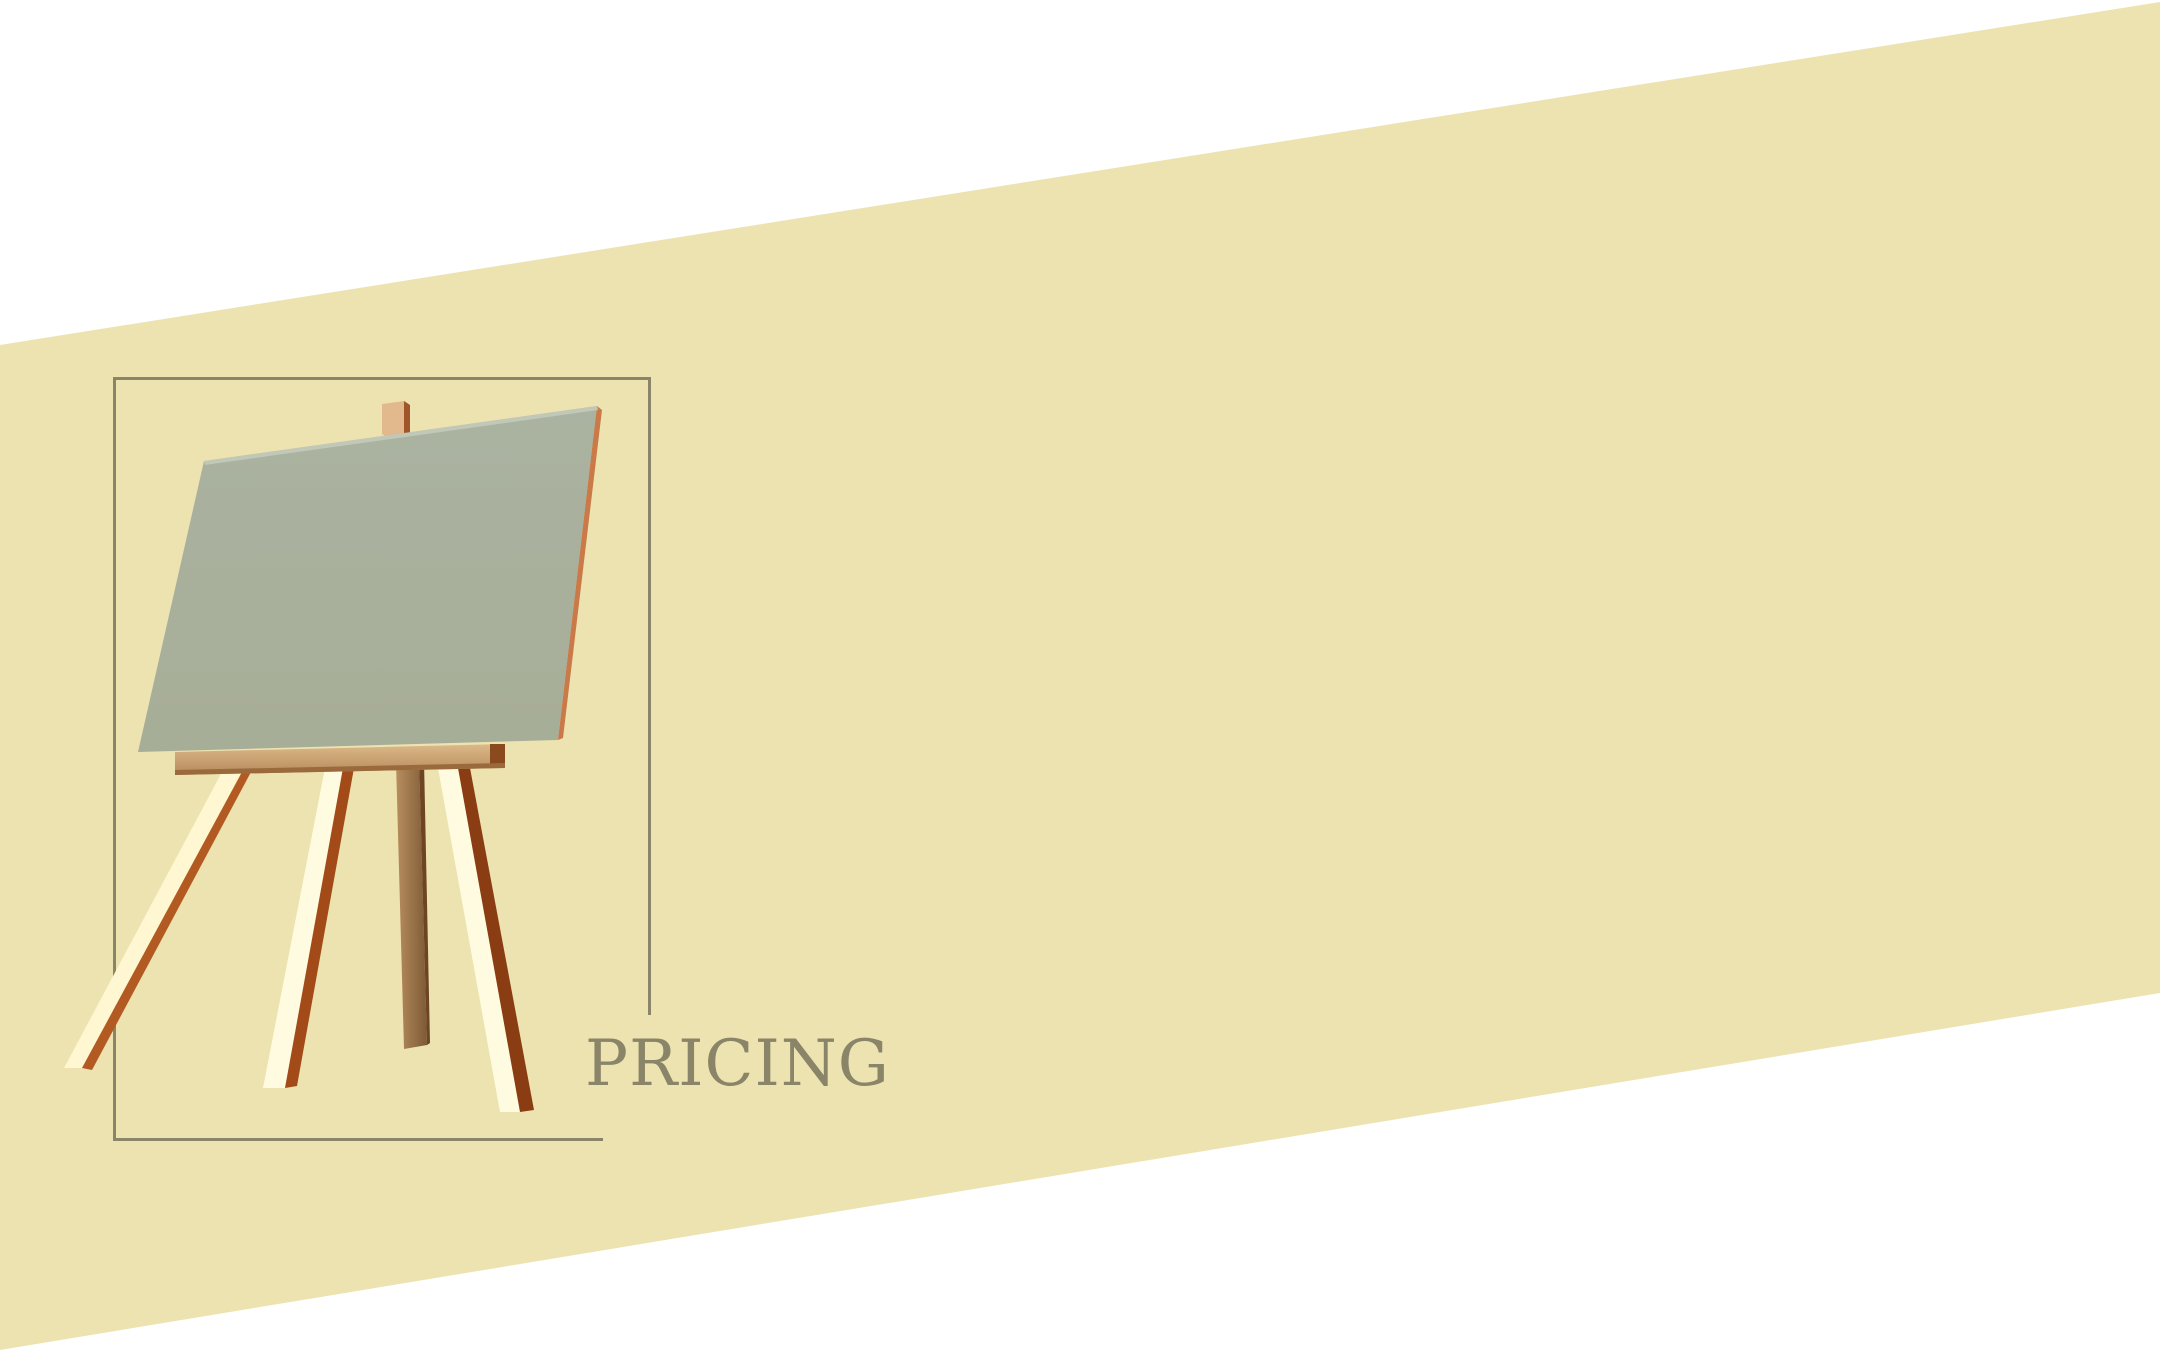  I want to click on frame-left-border, so click(114, 759).